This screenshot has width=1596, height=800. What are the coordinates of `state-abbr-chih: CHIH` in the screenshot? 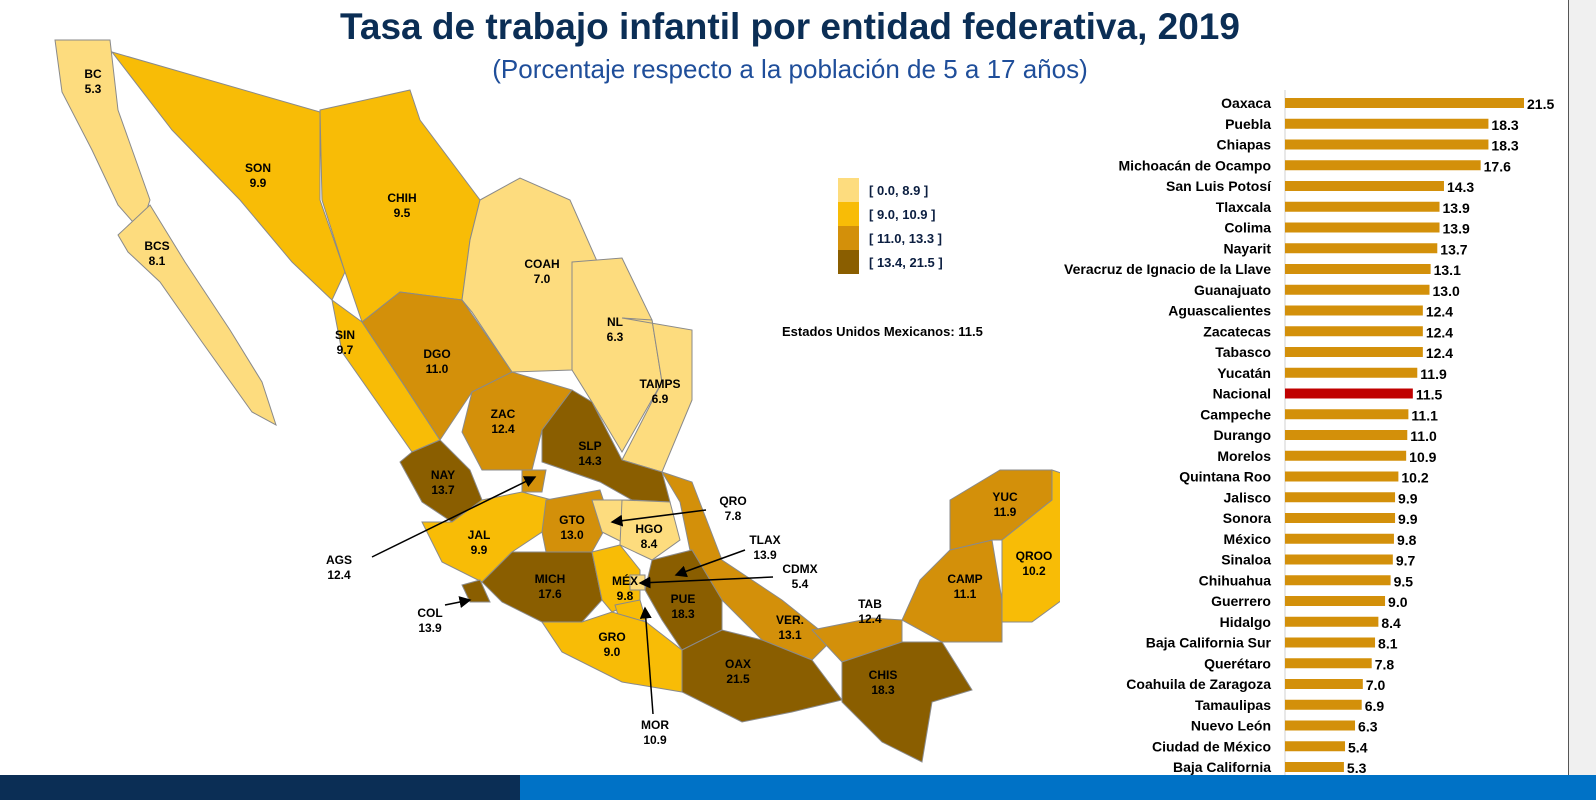 It's located at (401, 198).